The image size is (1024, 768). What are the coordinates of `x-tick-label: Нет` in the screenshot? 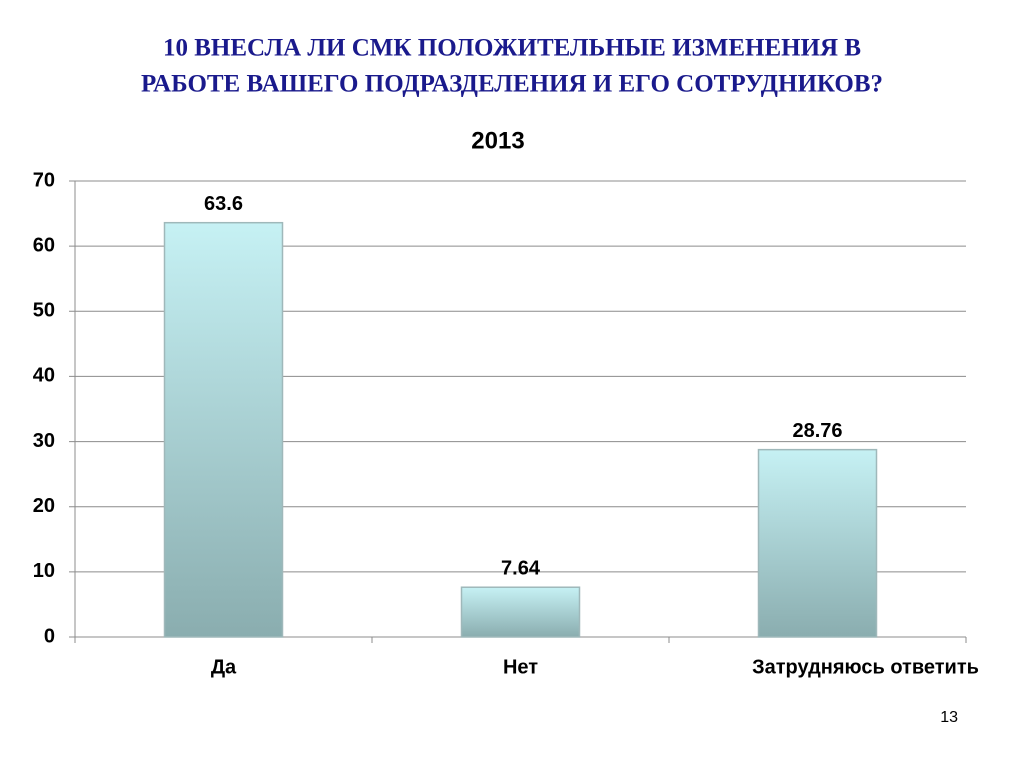 It's located at (520, 667).